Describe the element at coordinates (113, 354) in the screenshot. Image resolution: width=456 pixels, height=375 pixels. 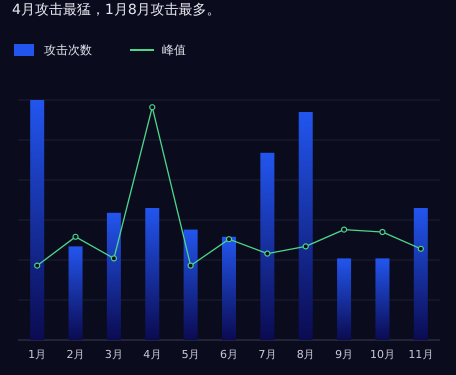
I see `x-tick-label: 3月` at that location.